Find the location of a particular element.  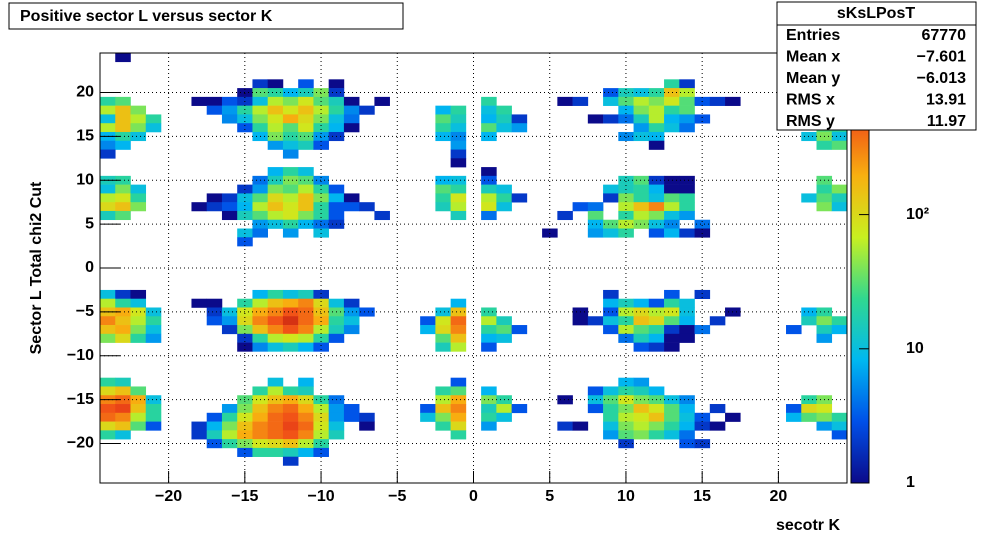

chart-title: Positive sector L versus sector K is located at coordinates (146, 16).